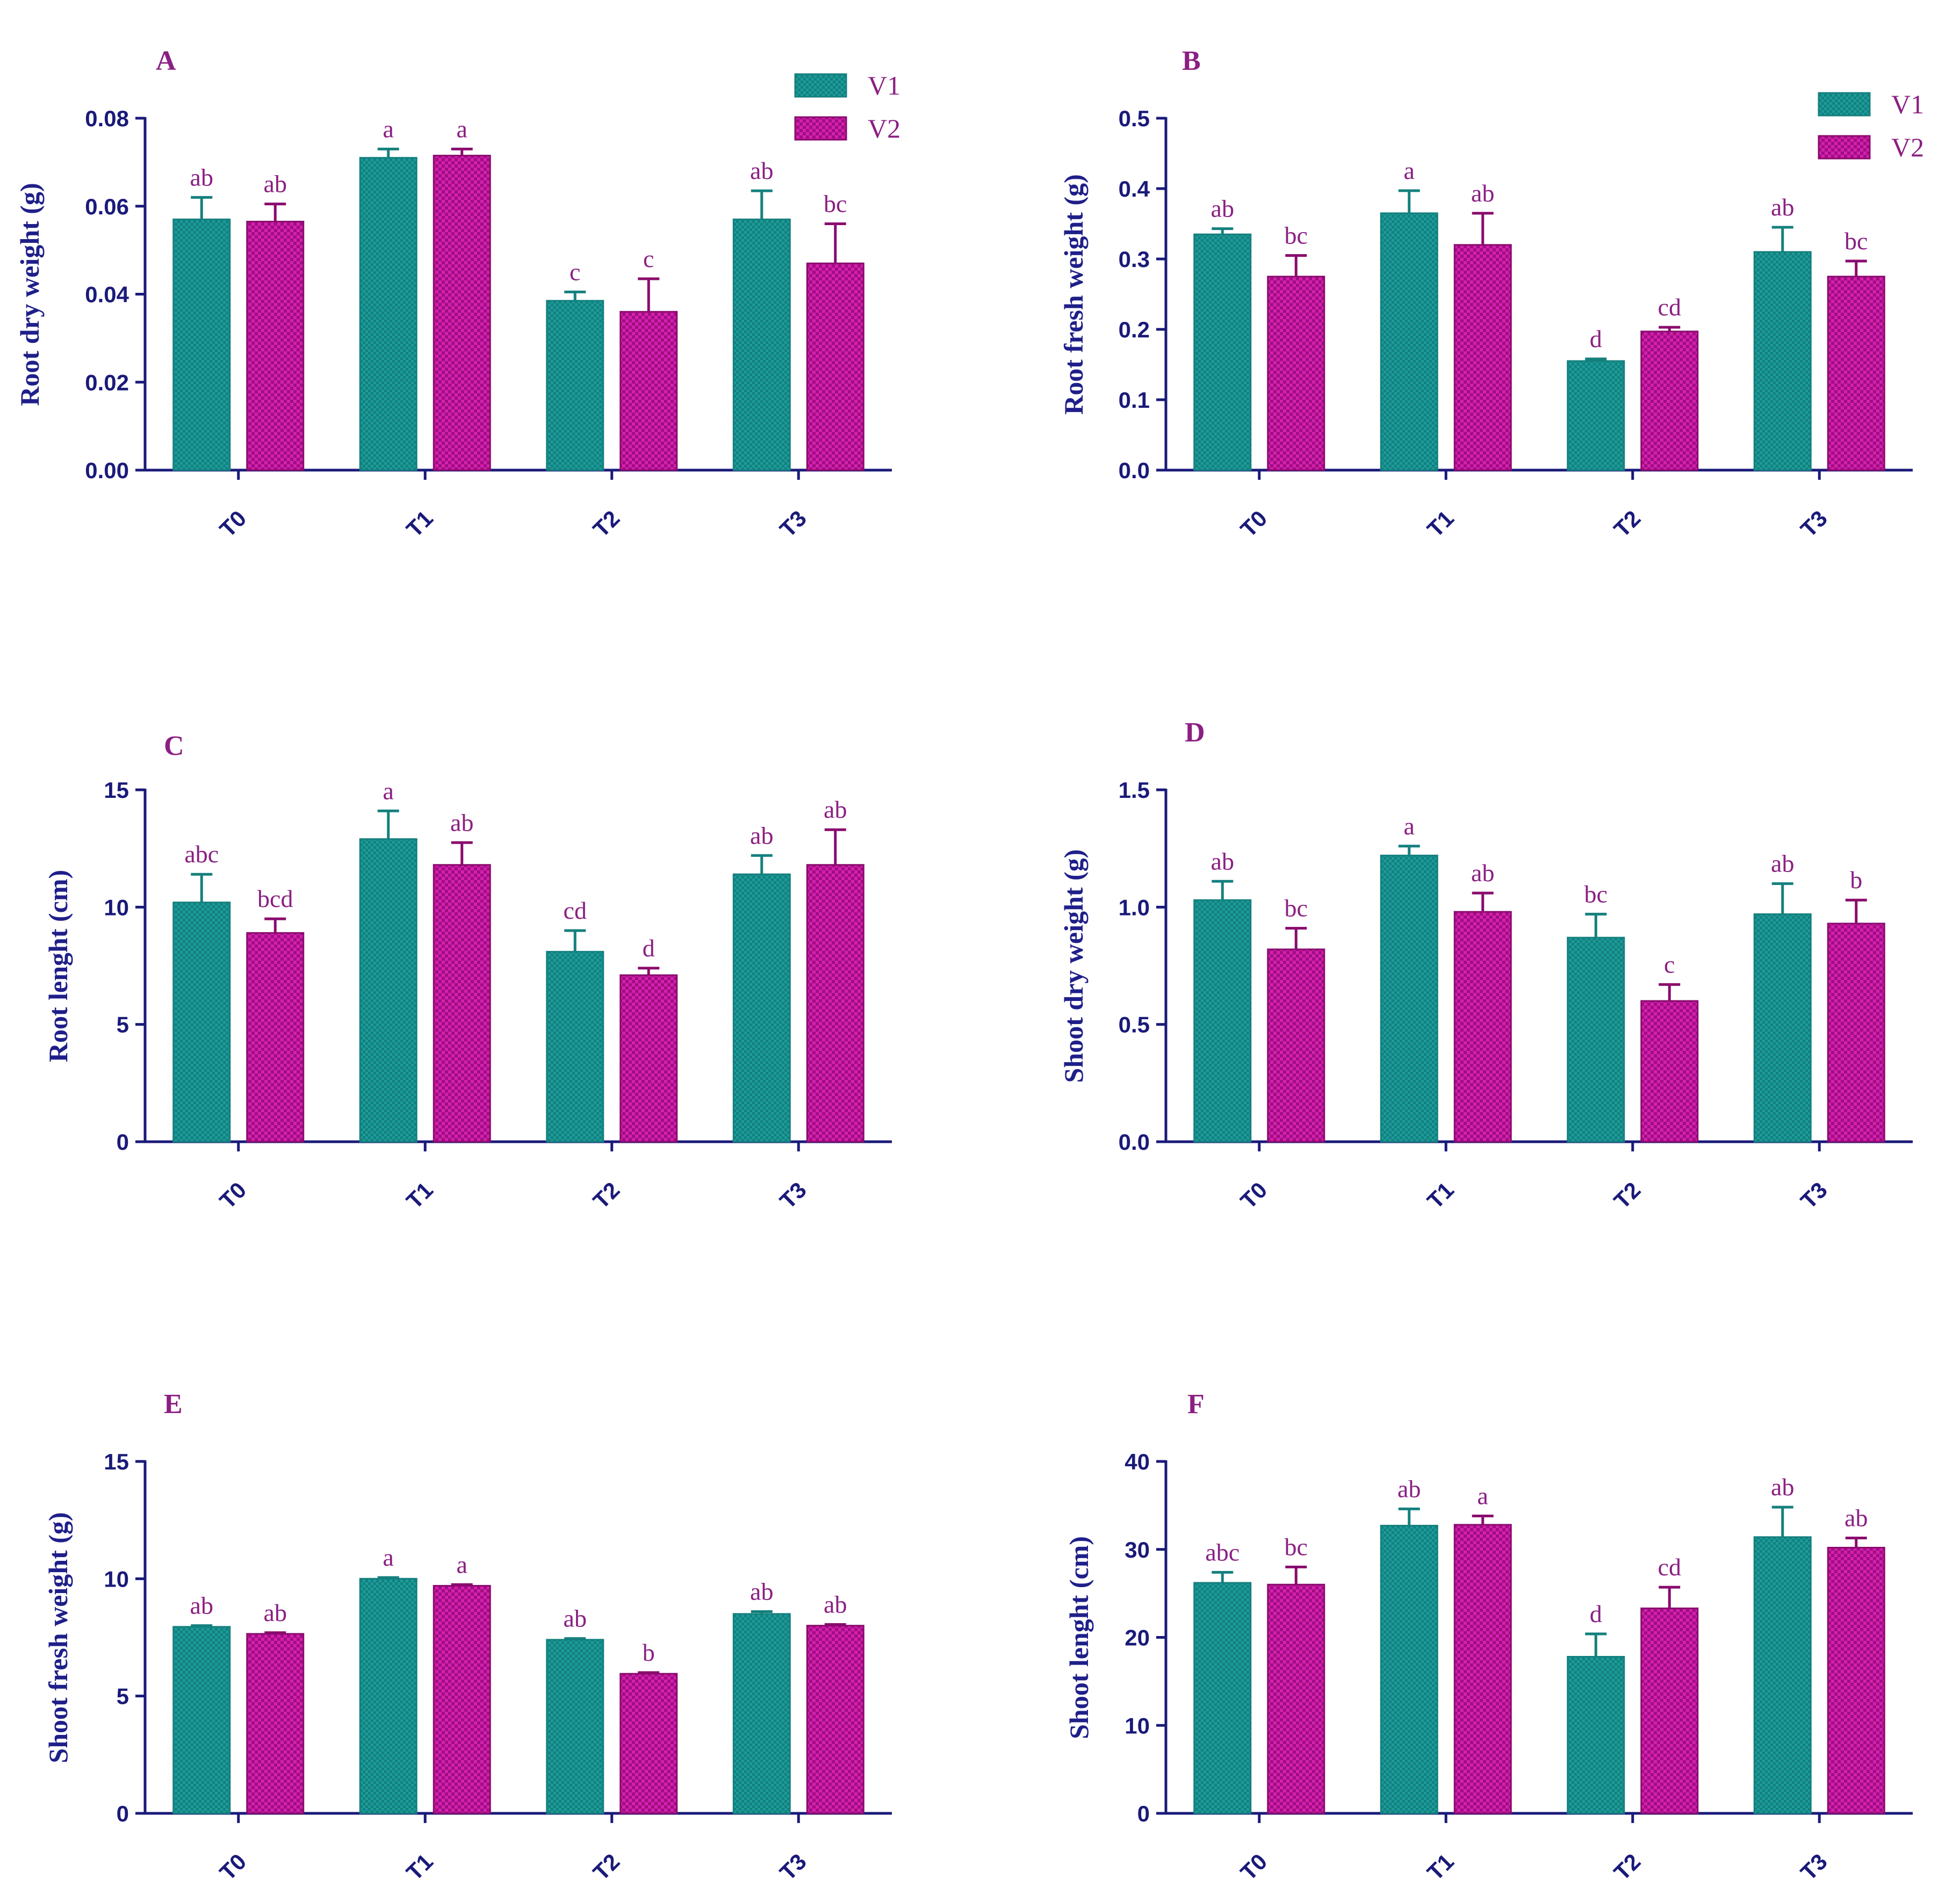 This screenshot has width=1960, height=1902. Describe the element at coordinates (1073, 294) in the screenshot. I see `y-axis-label: Root fresh weight (g)` at that location.